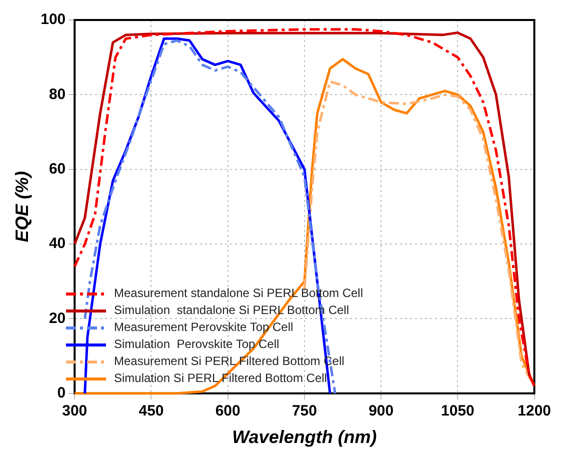 This screenshot has height=461, width=562. Describe the element at coordinates (304, 437) in the screenshot. I see `x-axis-title: Wavelength (nm)` at that location.